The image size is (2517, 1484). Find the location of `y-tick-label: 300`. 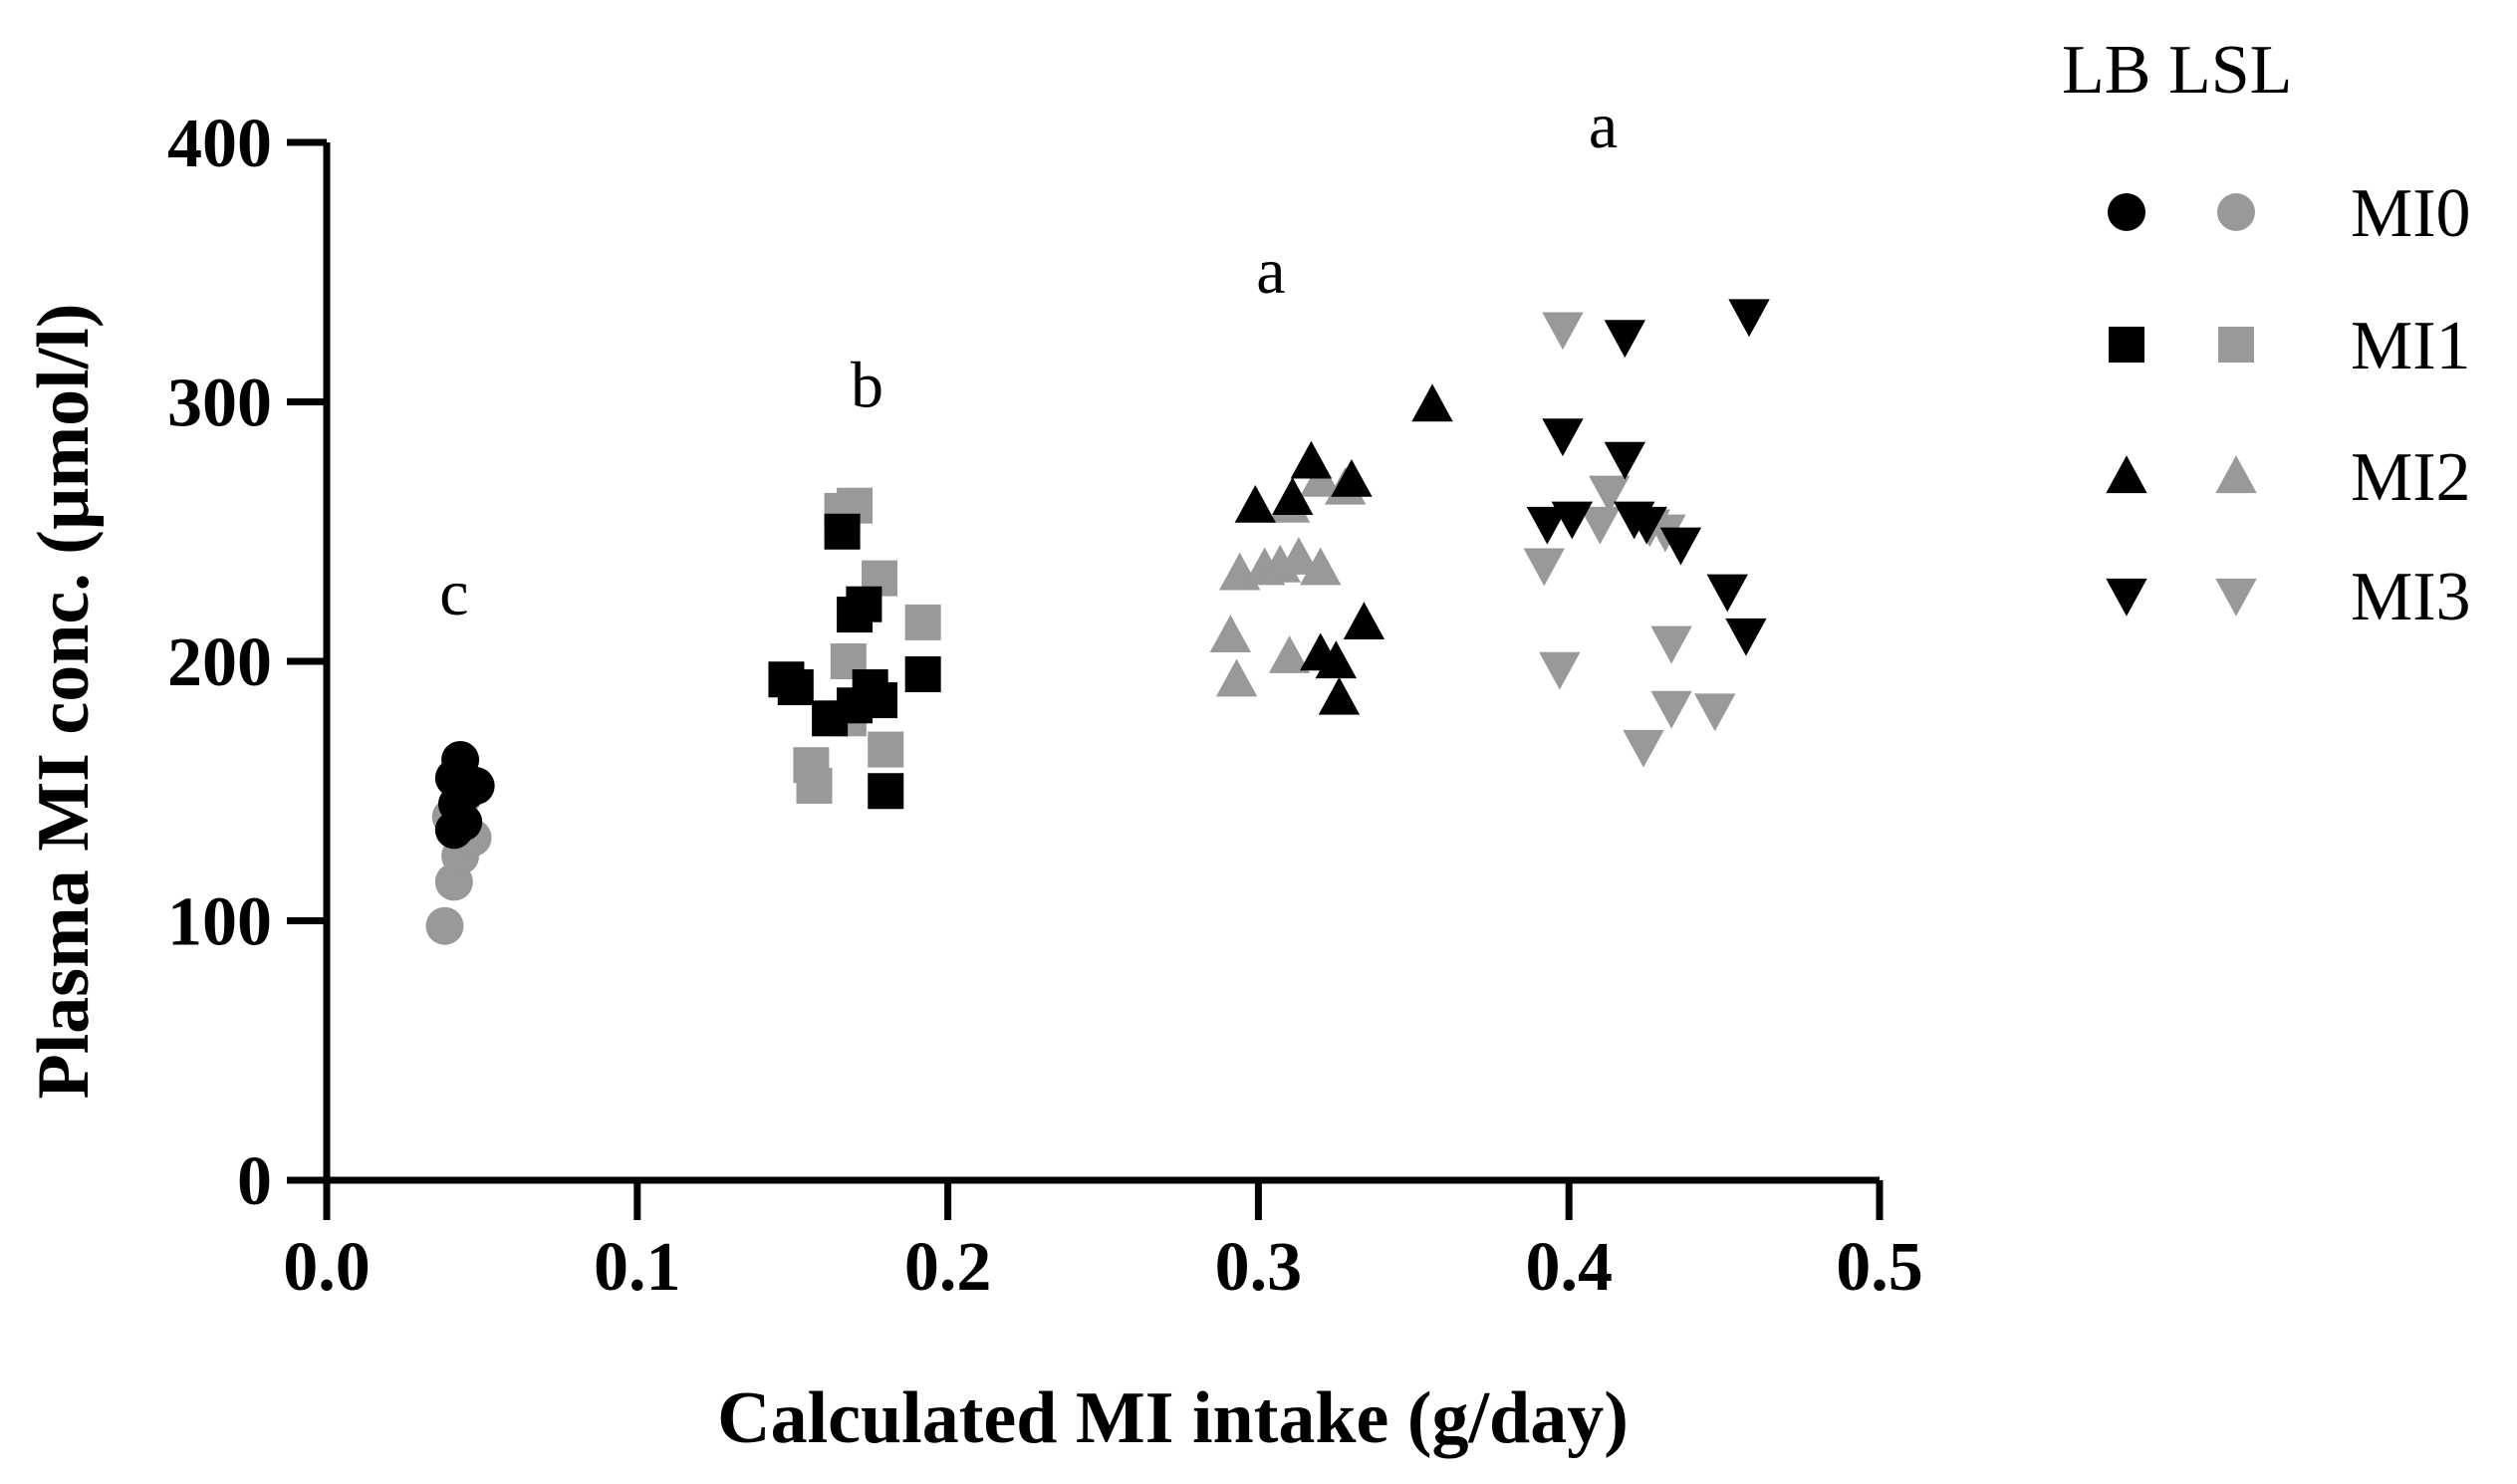

y-tick-label: 300 is located at coordinates (219, 404).